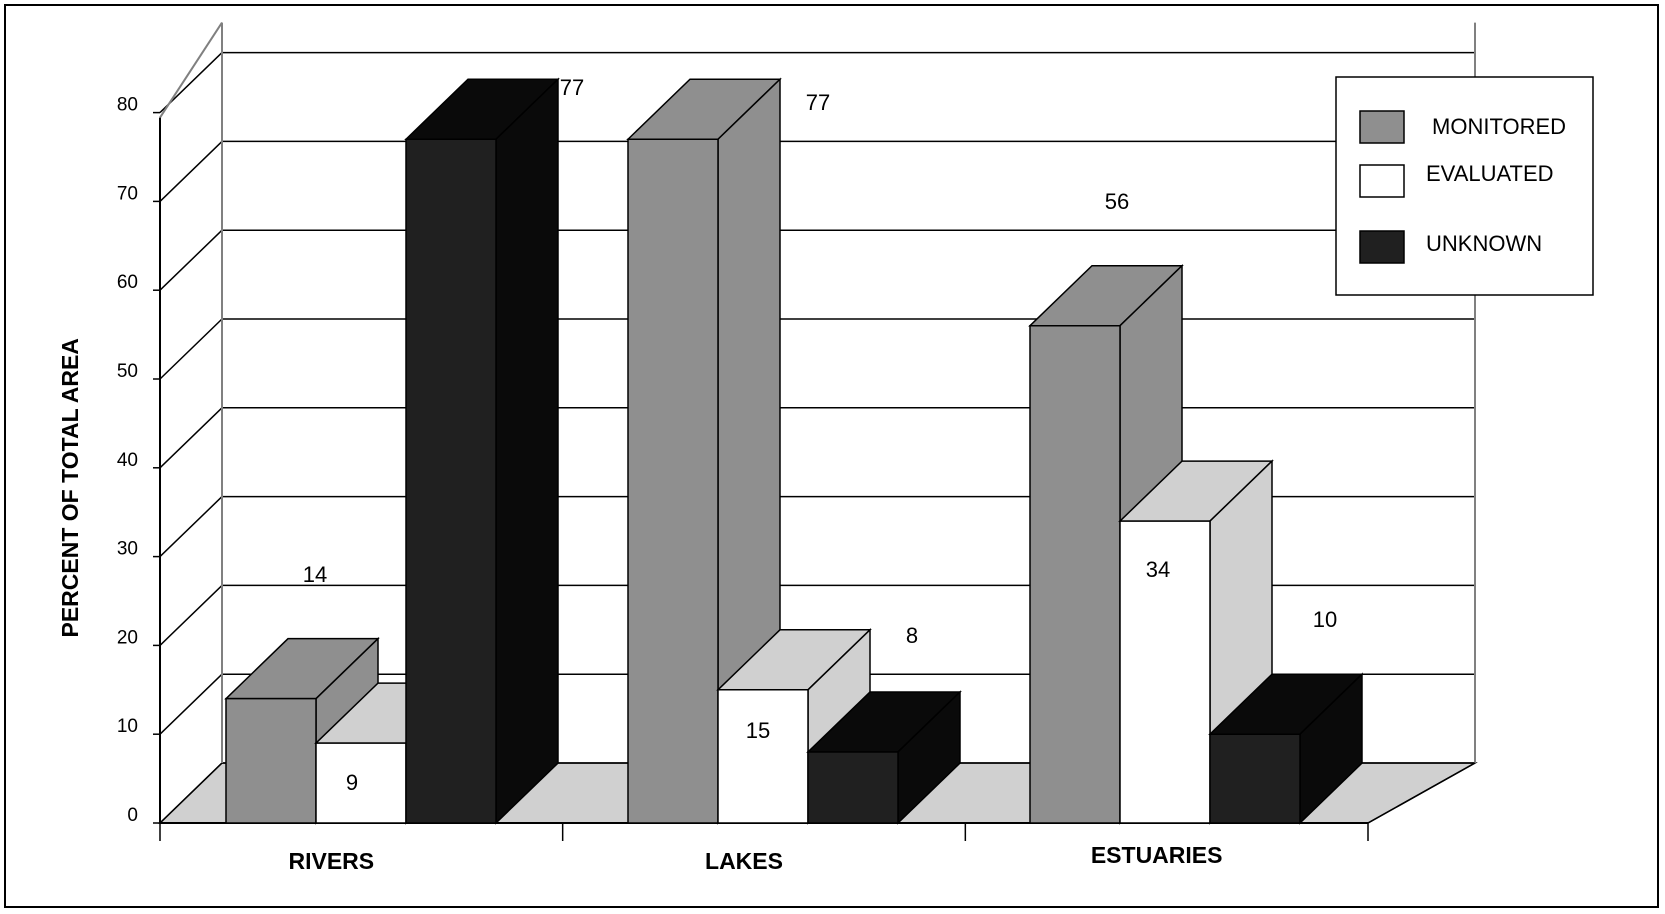 The height and width of the screenshot is (914, 1665). Describe the element at coordinates (70, 487) in the screenshot. I see `y-axis-title: PERCENT OF TOTAL AREA` at that location.